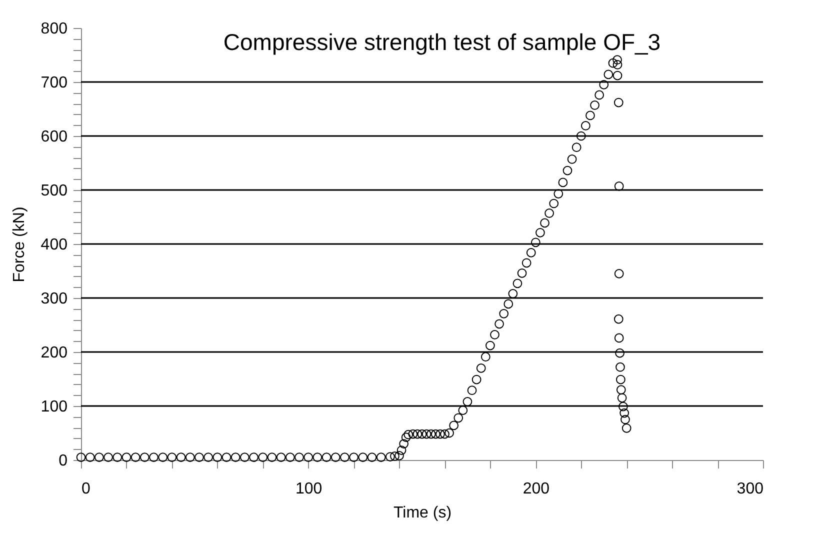 This screenshot has width=821, height=542. Describe the element at coordinates (54, 29) in the screenshot. I see `y-tick-label: 800` at that location.